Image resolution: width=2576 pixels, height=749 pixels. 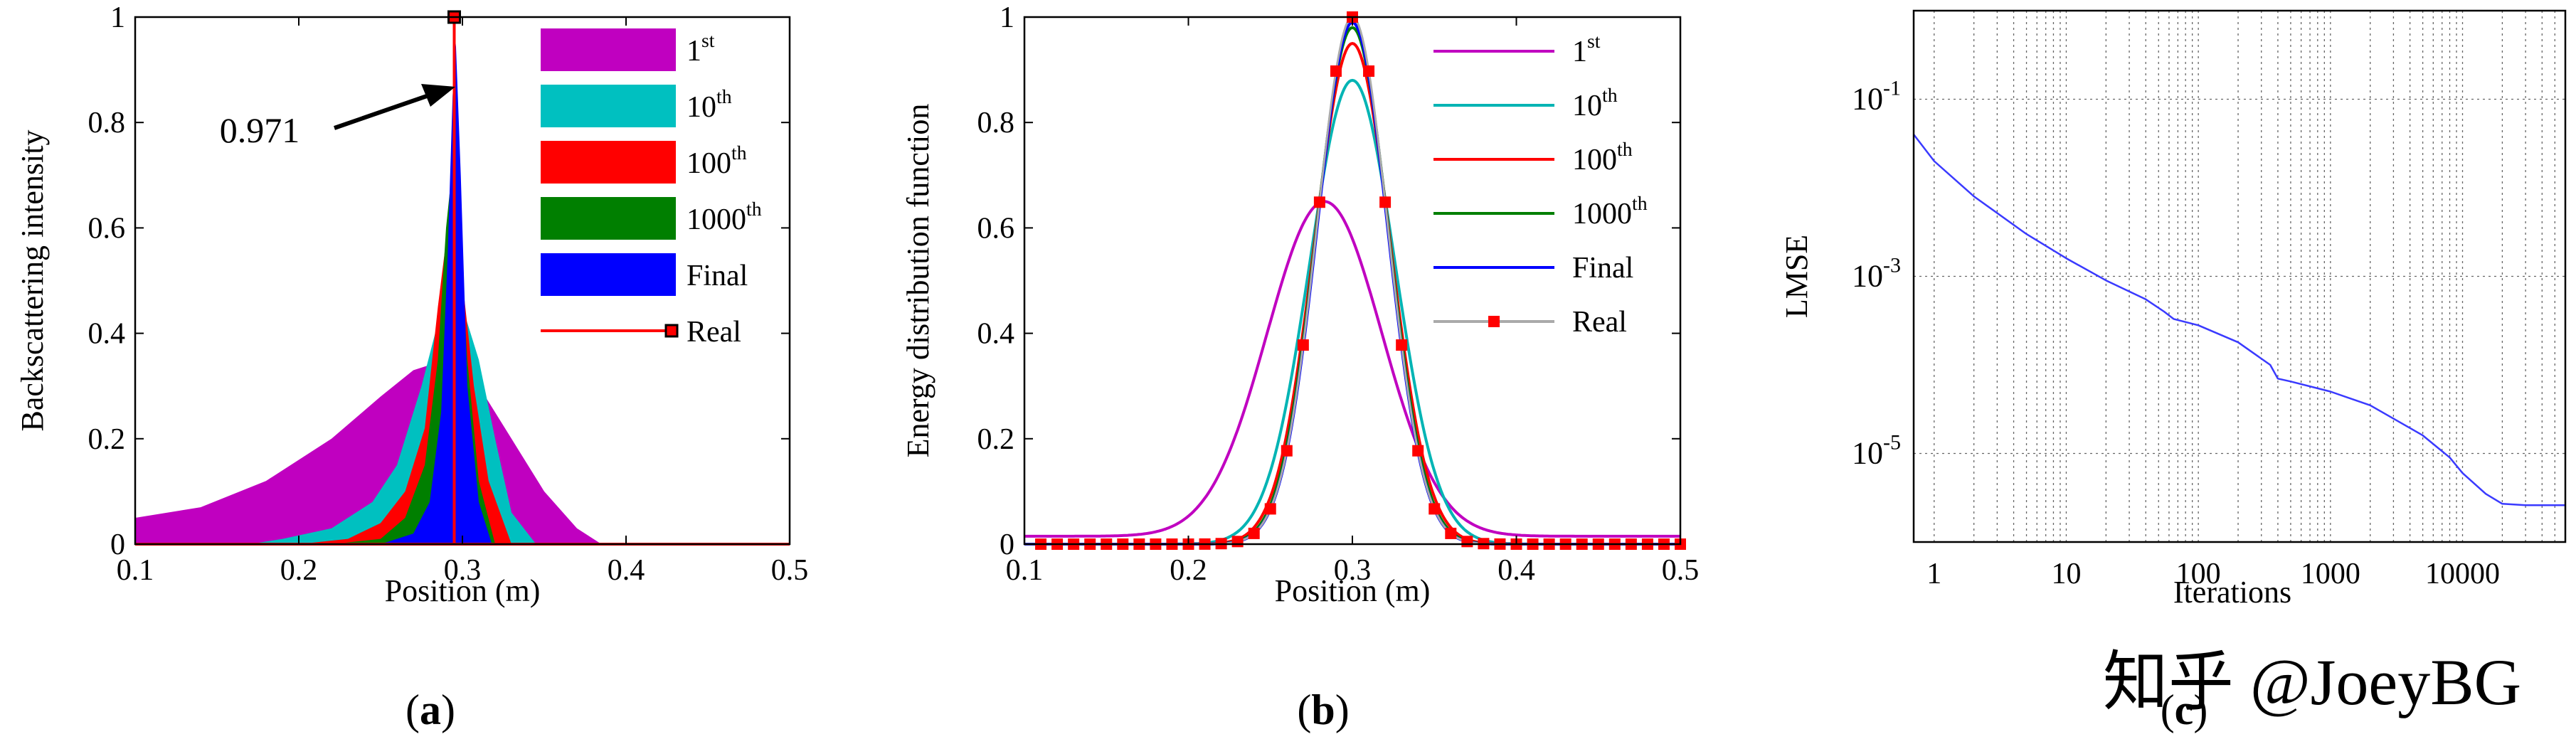 What do you see at coordinates (609, 49) in the screenshot?
I see `legend-swatch-1st` at bounding box center [609, 49].